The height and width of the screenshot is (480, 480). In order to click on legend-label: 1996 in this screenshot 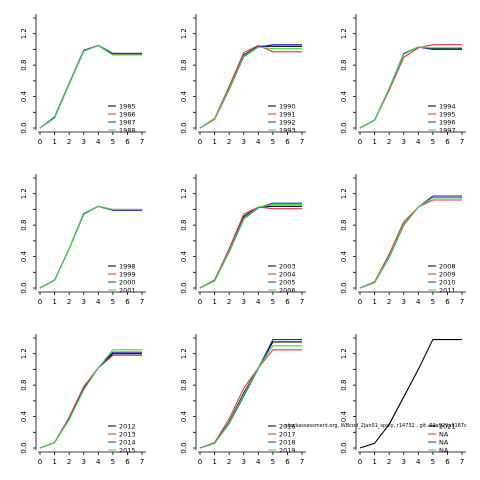, I will do `click(447, 122)`.